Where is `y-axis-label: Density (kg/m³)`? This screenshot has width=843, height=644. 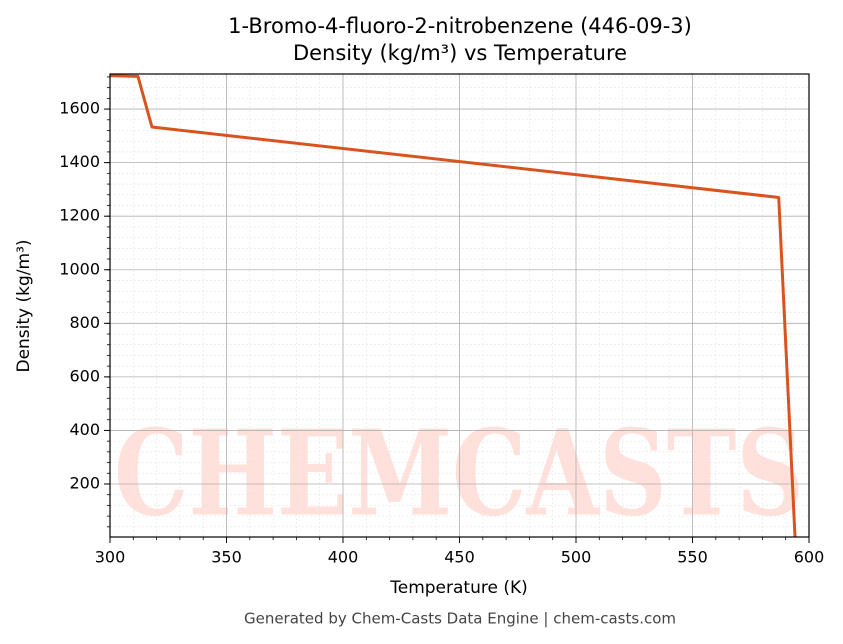
y-axis-label: Density (kg/m³) is located at coordinates (24, 305).